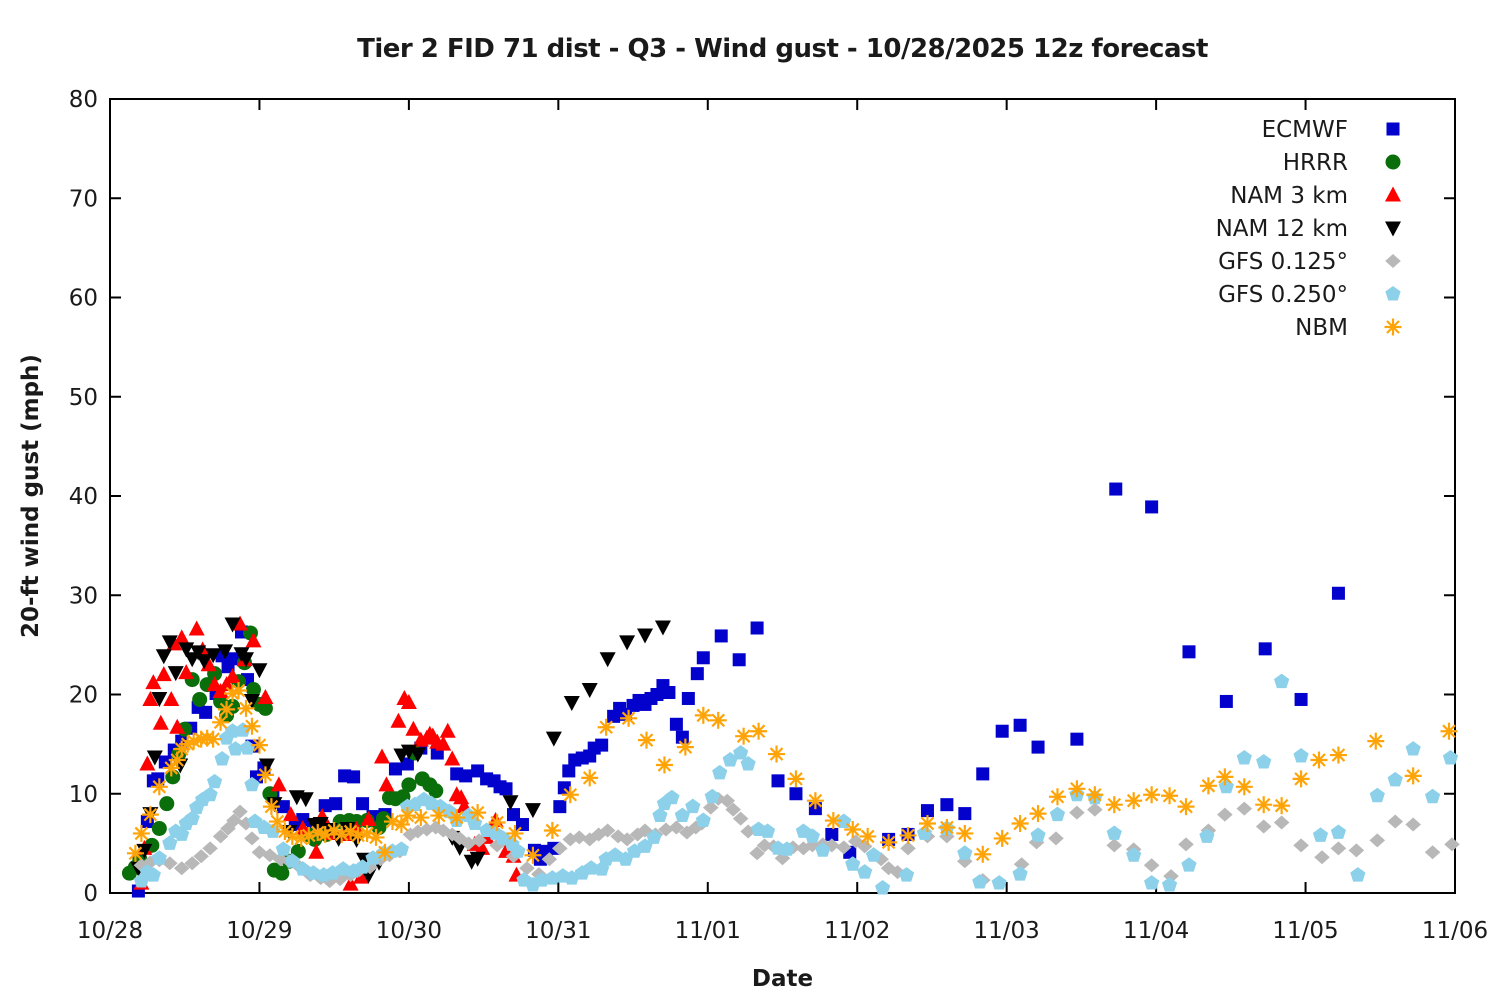 The image size is (1500, 1004). Describe the element at coordinates (1331, 130) in the screenshot. I see `legend-item-ecmwf: ECMWF` at that location.